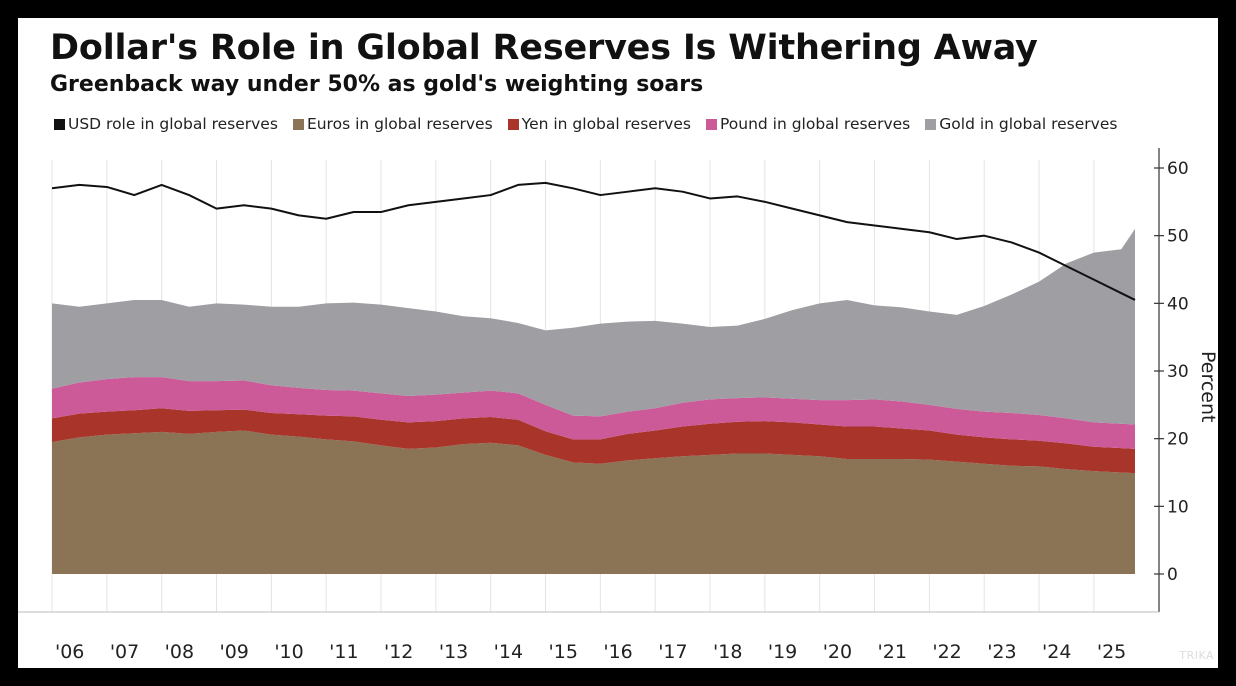 Image resolution: width=1236 pixels, height=686 pixels. Describe the element at coordinates (1056, 652) in the screenshot. I see `x-tick-label-24: '24` at that location.